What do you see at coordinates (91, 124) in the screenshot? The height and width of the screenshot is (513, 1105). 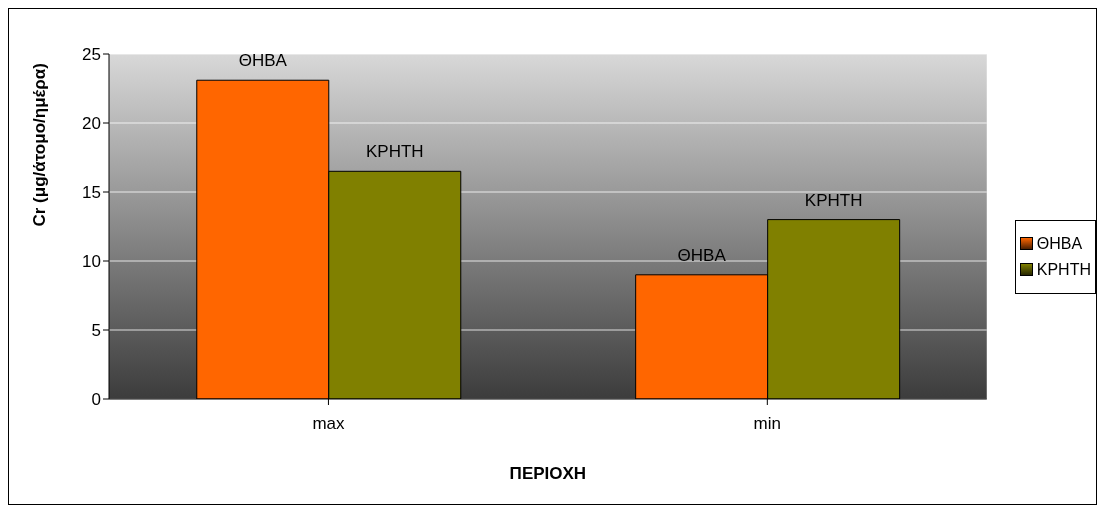 I see `y-tick-label: 20` at bounding box center [91, 124].